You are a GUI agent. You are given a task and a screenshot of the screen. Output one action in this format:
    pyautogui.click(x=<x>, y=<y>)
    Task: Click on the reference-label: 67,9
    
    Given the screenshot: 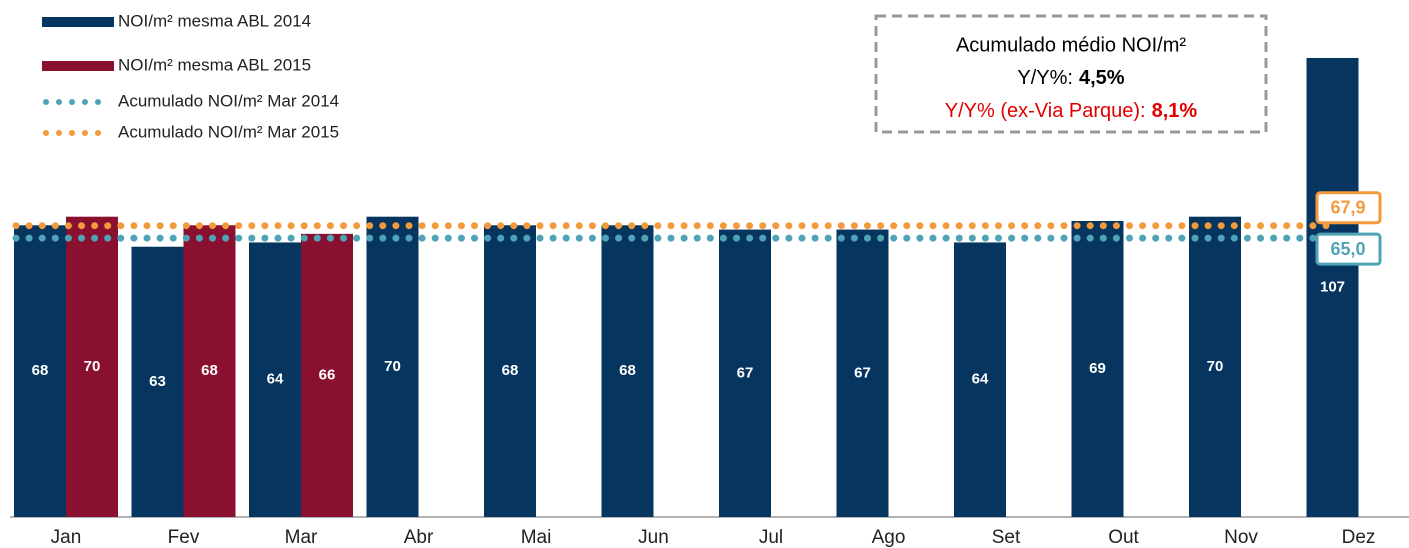 What is the action you would take?
    pyautogui.click(x=1347, y=207)
    